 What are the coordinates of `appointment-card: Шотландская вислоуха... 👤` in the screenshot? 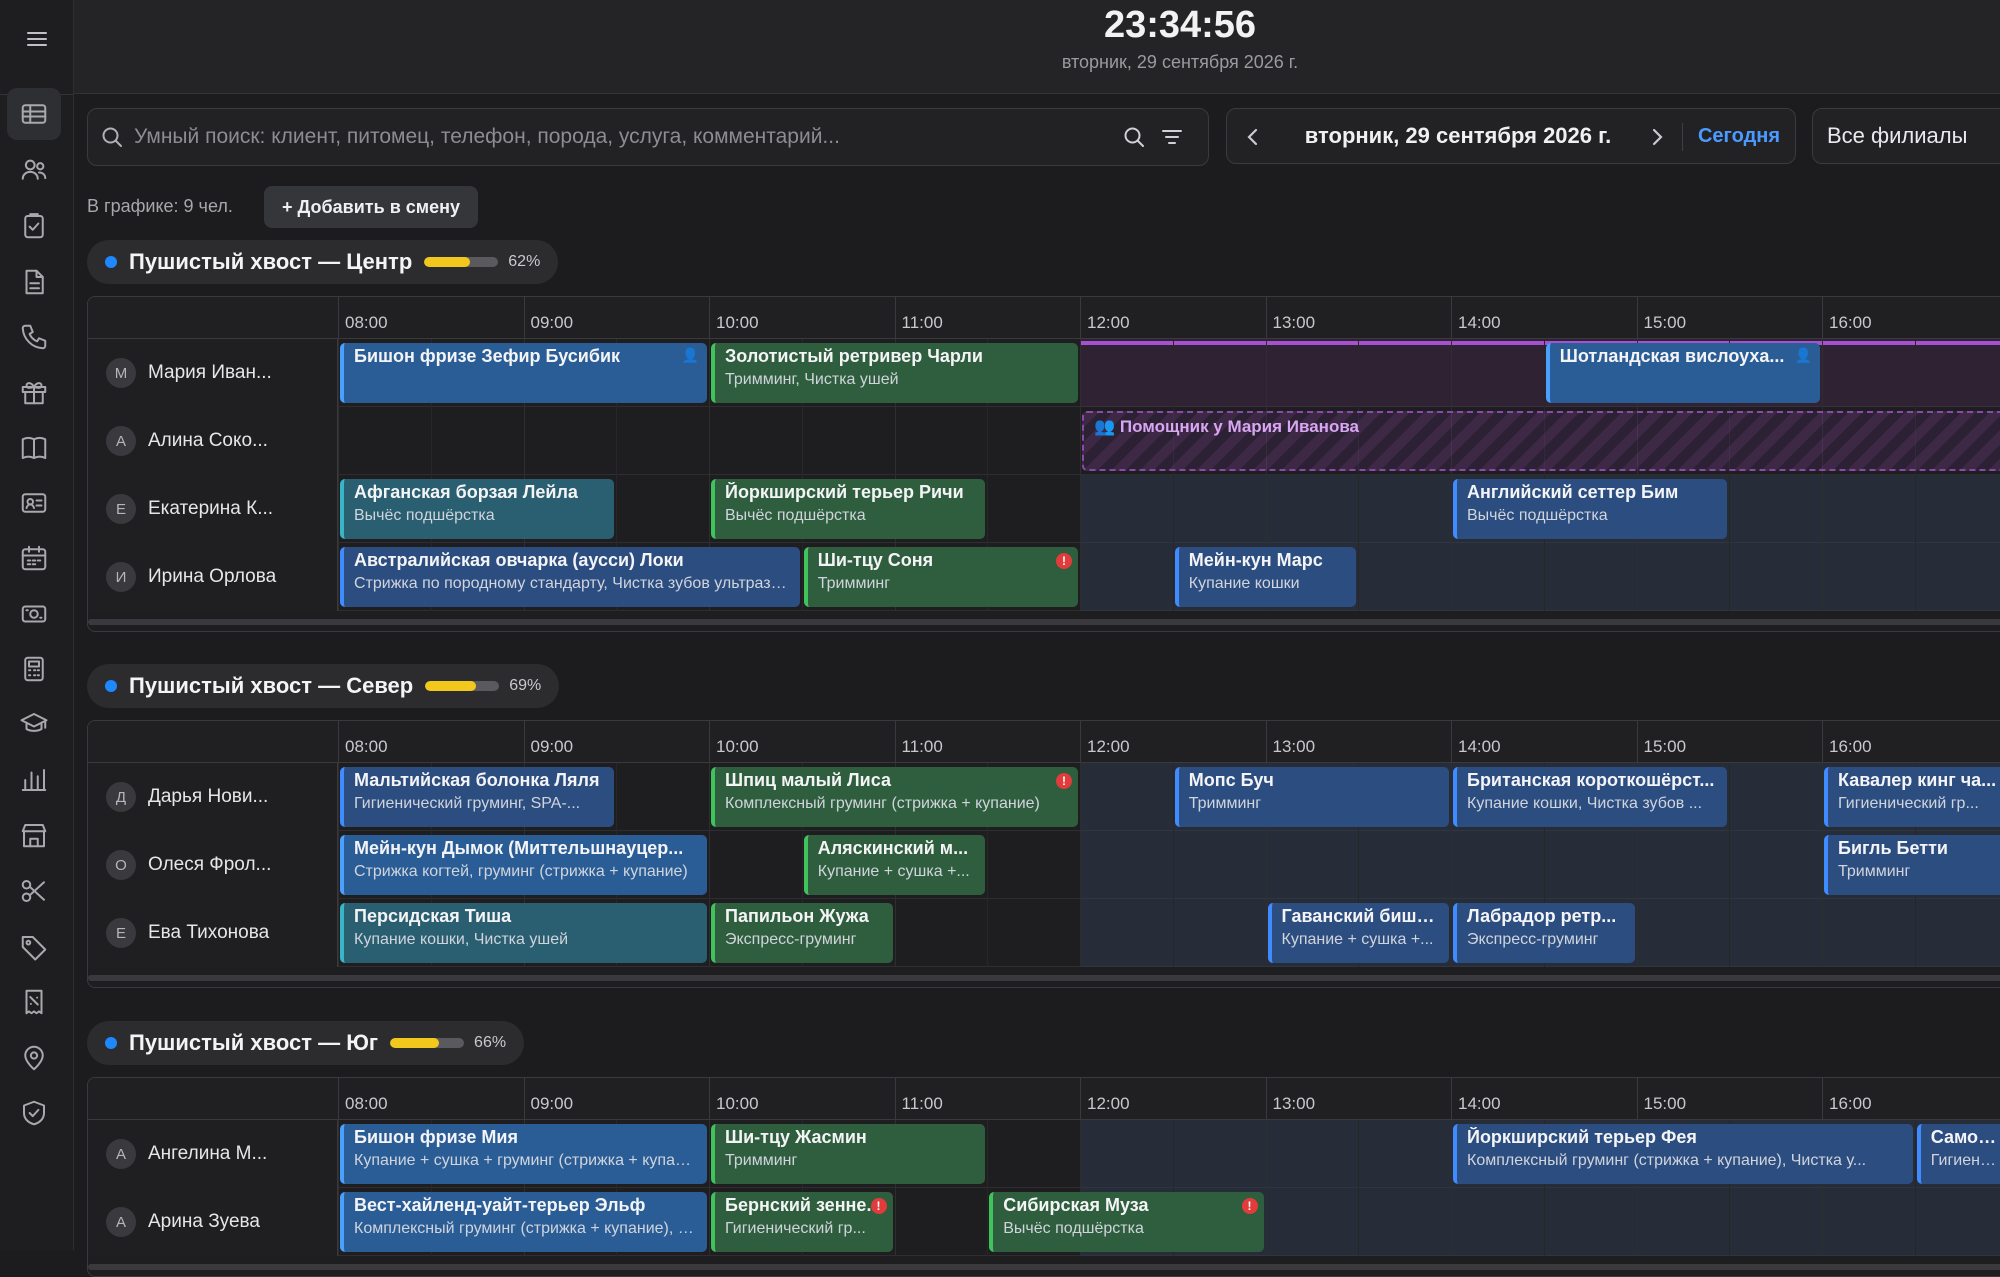 It's located at (1682, 373).